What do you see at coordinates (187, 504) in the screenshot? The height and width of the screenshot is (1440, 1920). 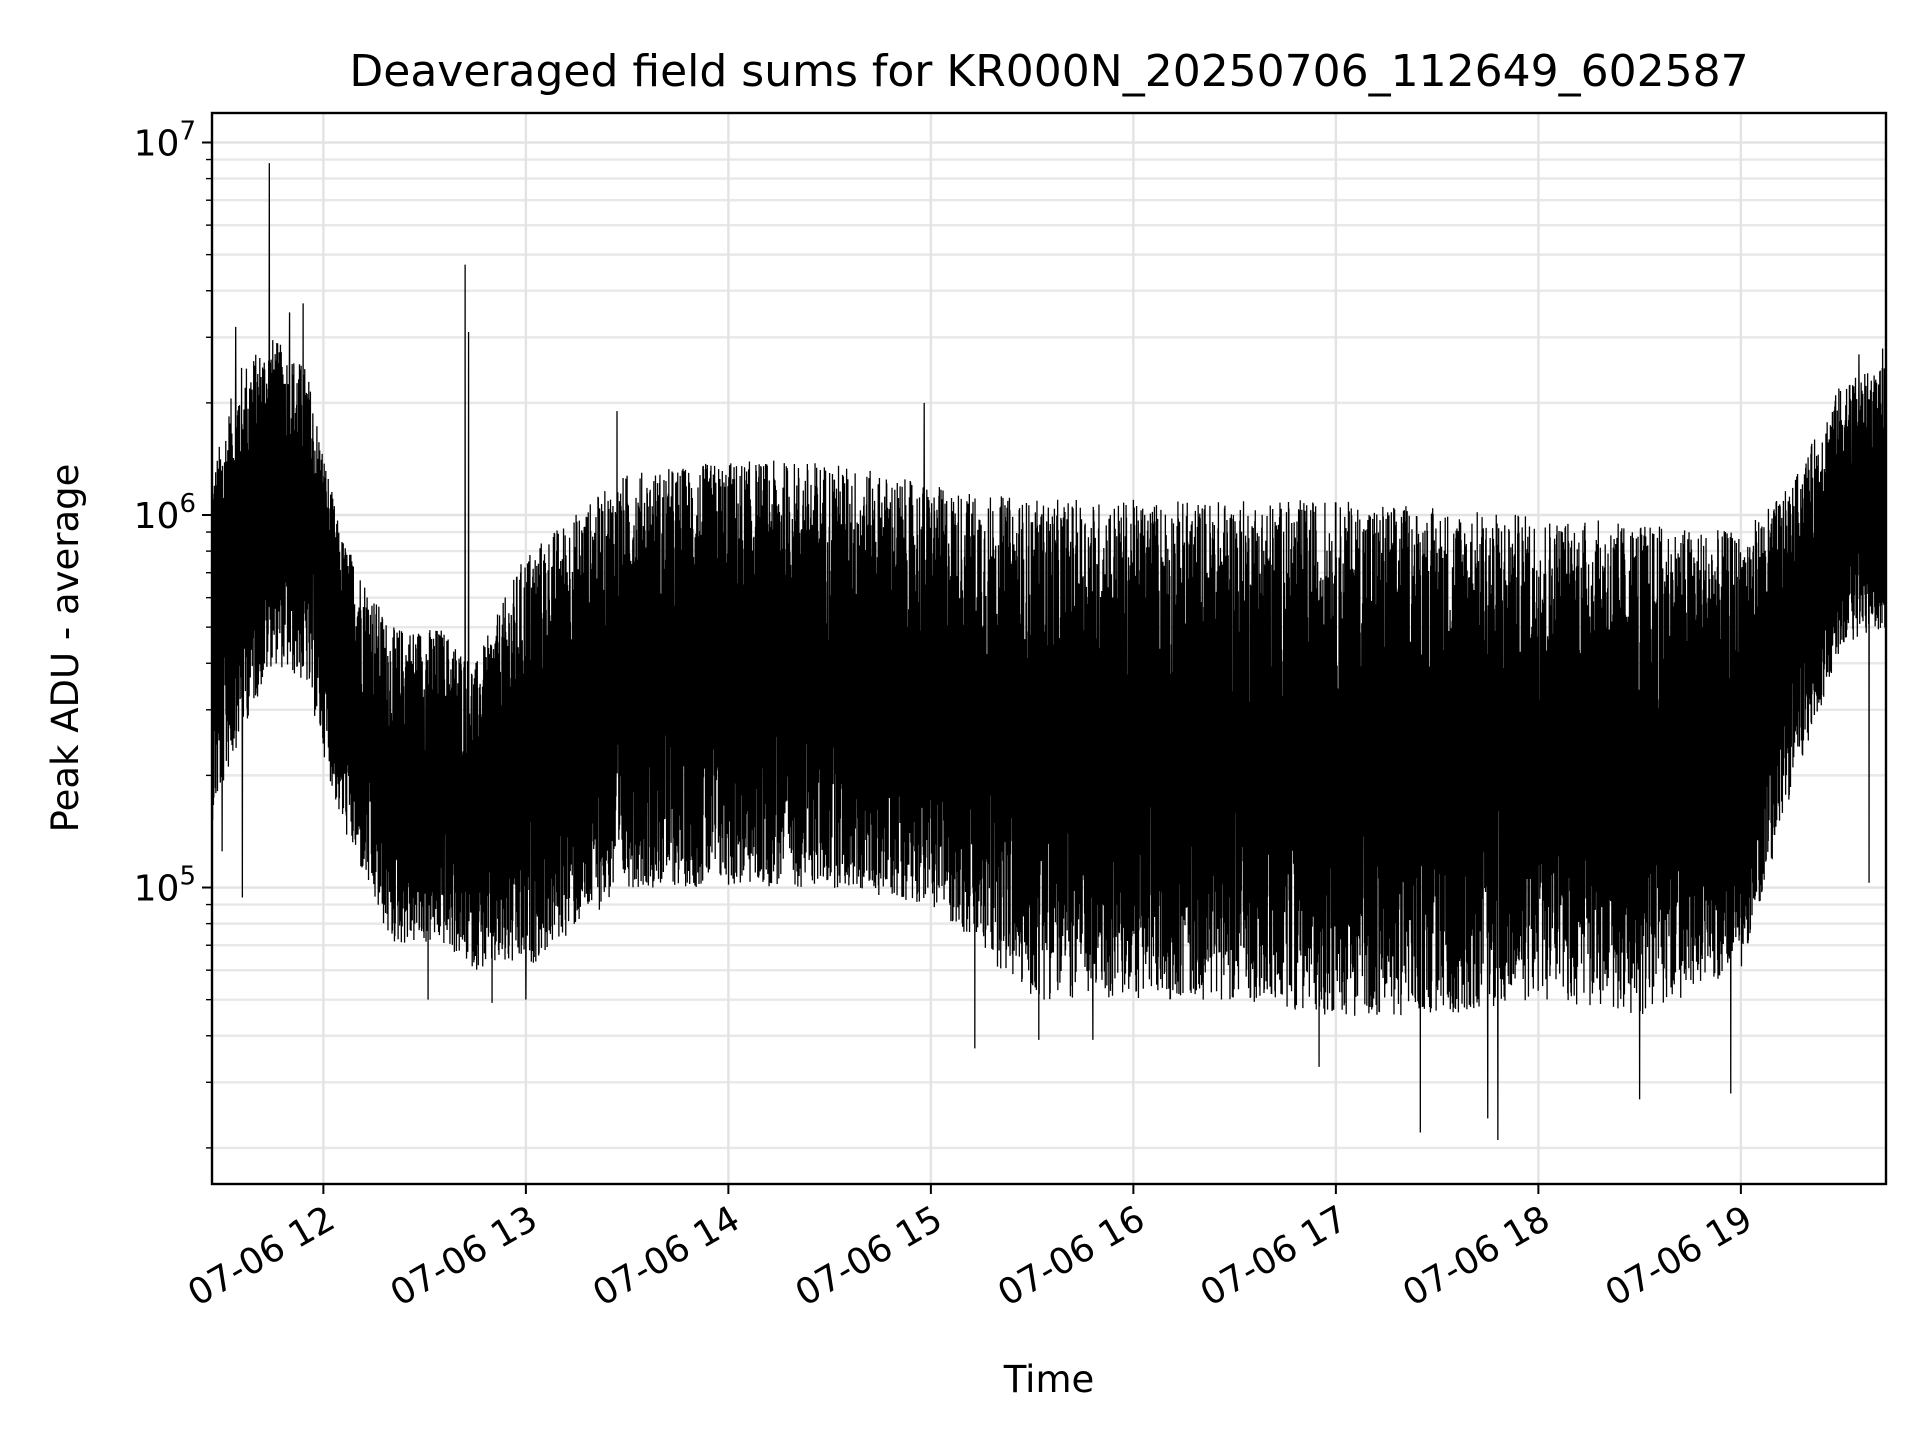 I see `y-tick-label-exponent: 6` at bounding box center [187, 504].